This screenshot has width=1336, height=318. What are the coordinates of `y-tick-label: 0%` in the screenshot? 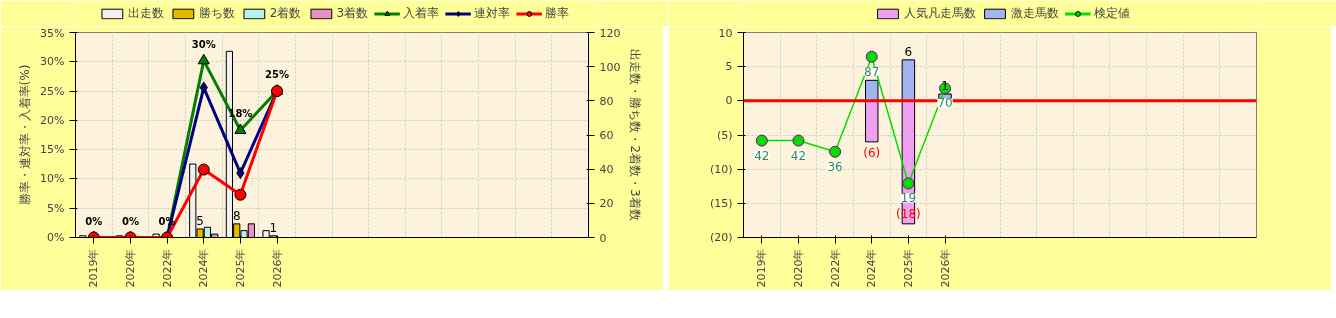 It's located at (56, 237).